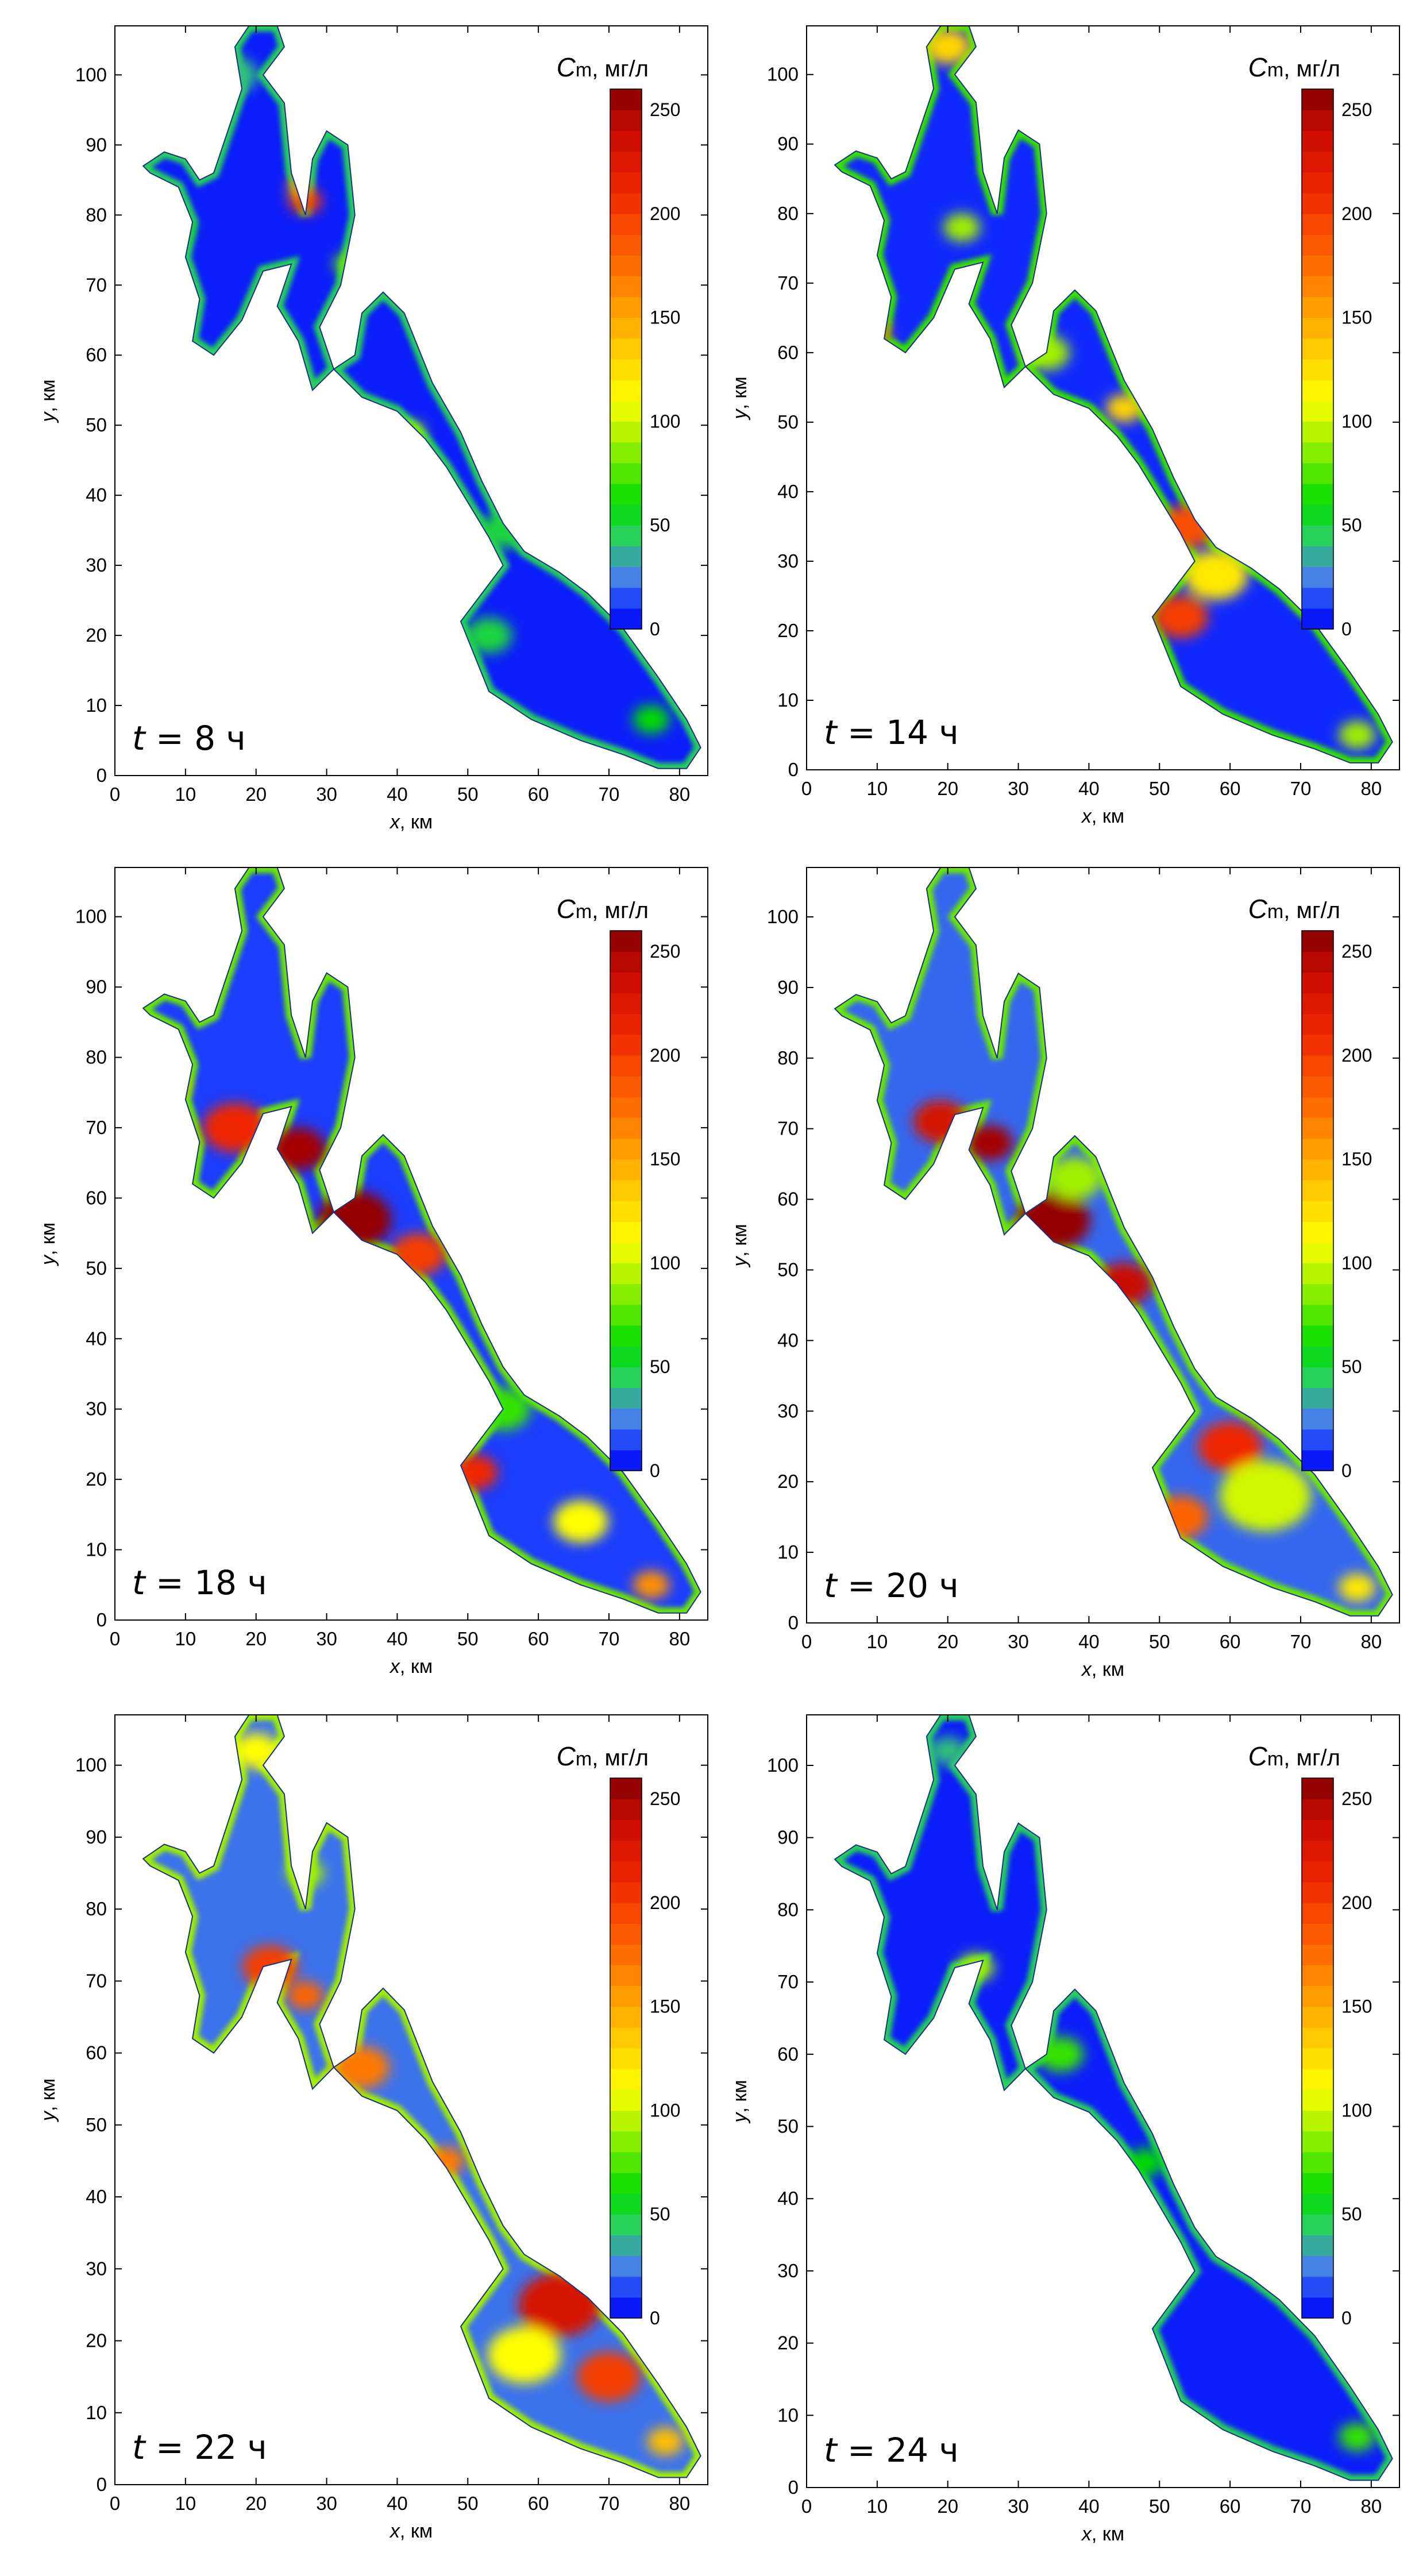  What do you see at coordinates (610, 1639) in the screenshot?
I see `x-tick-label: 70` at bounding box center [610, 1639].